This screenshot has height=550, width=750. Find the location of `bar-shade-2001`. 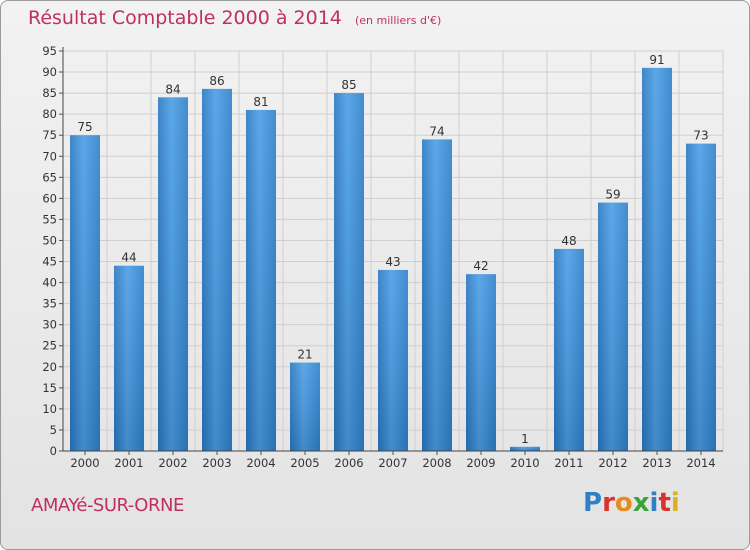

bar-shade-2001 is located at coordinates (129, 358).